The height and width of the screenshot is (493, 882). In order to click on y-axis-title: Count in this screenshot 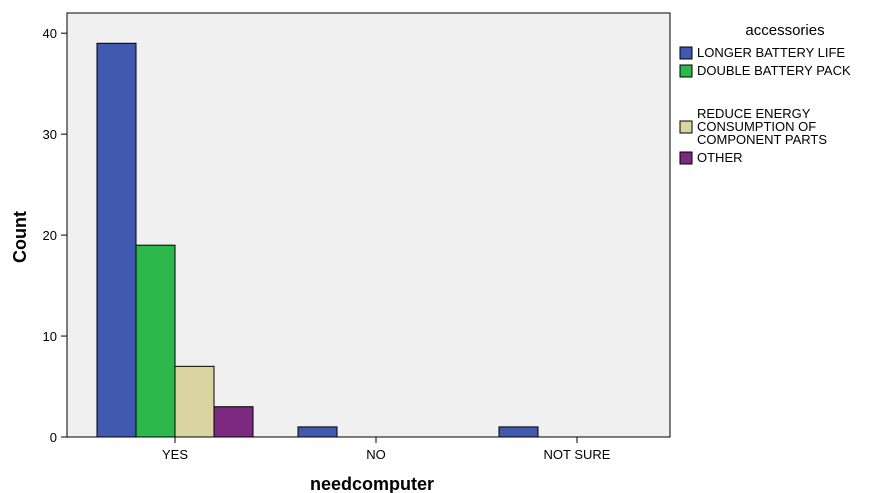, I will do `click(20, 237)`.